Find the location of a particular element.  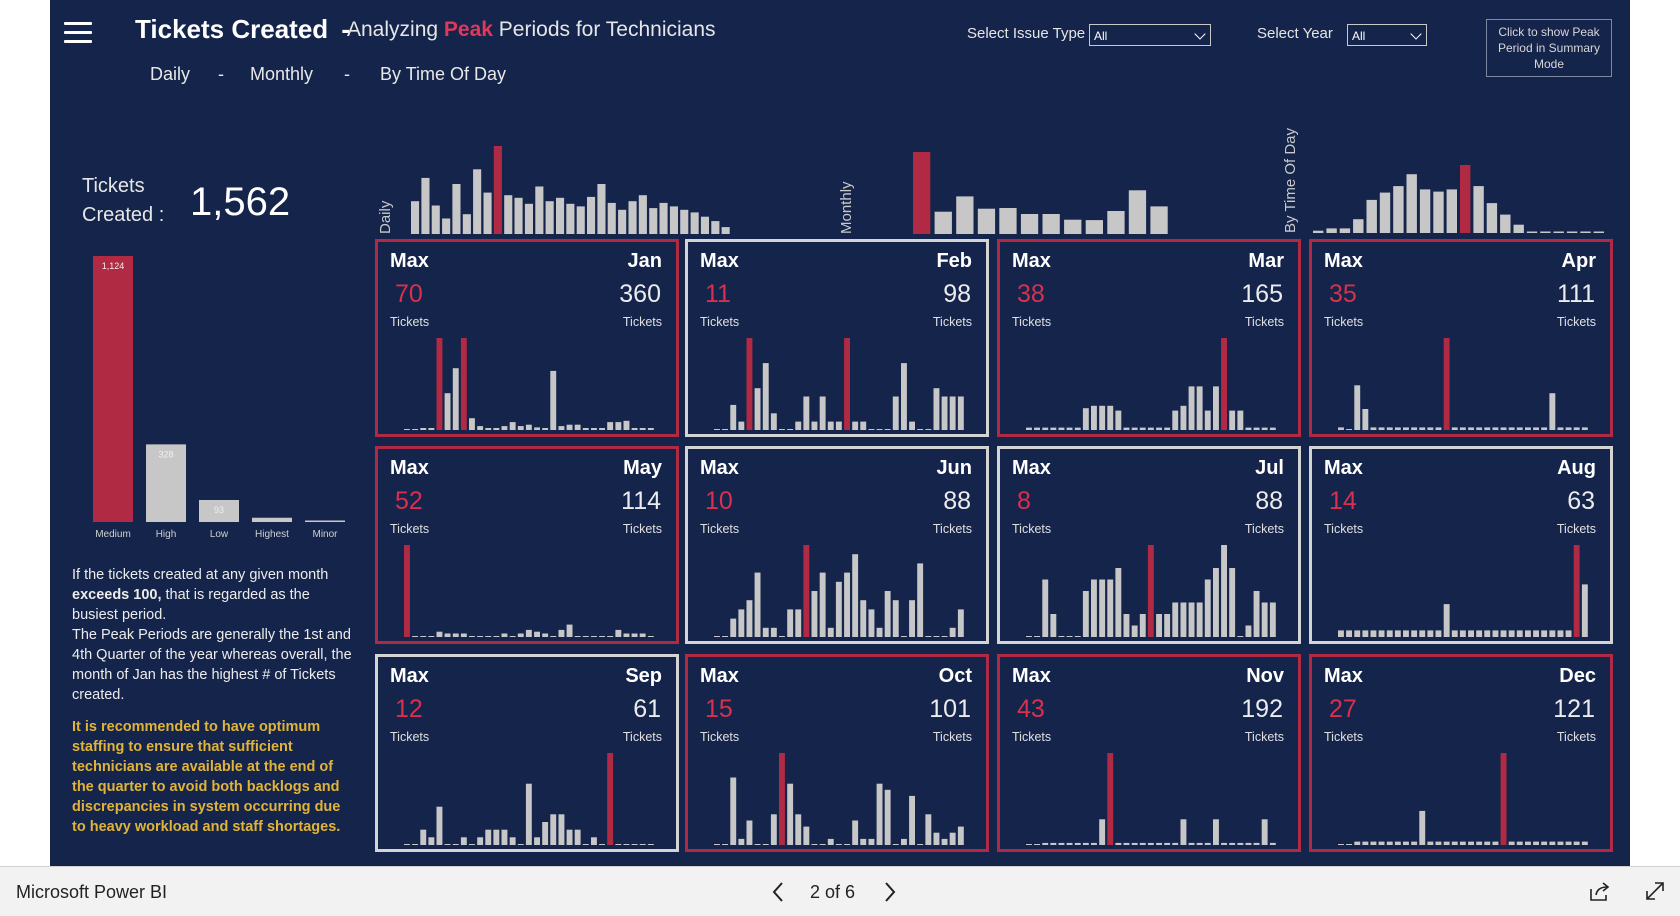

month-card-aug: Max Aug 14 63 Tickets Tickets is located at coordinates (1461, 545).